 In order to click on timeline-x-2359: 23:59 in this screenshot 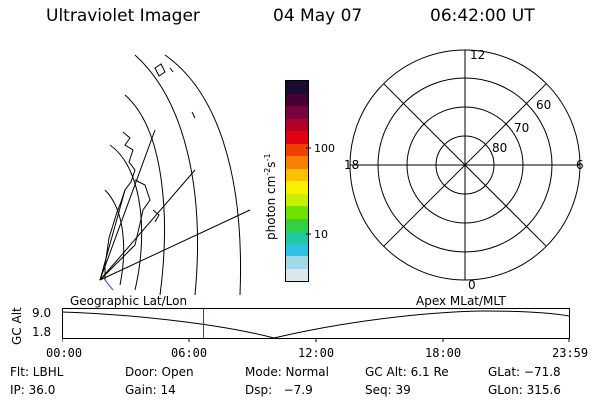, I will do `click(570, 353)`.